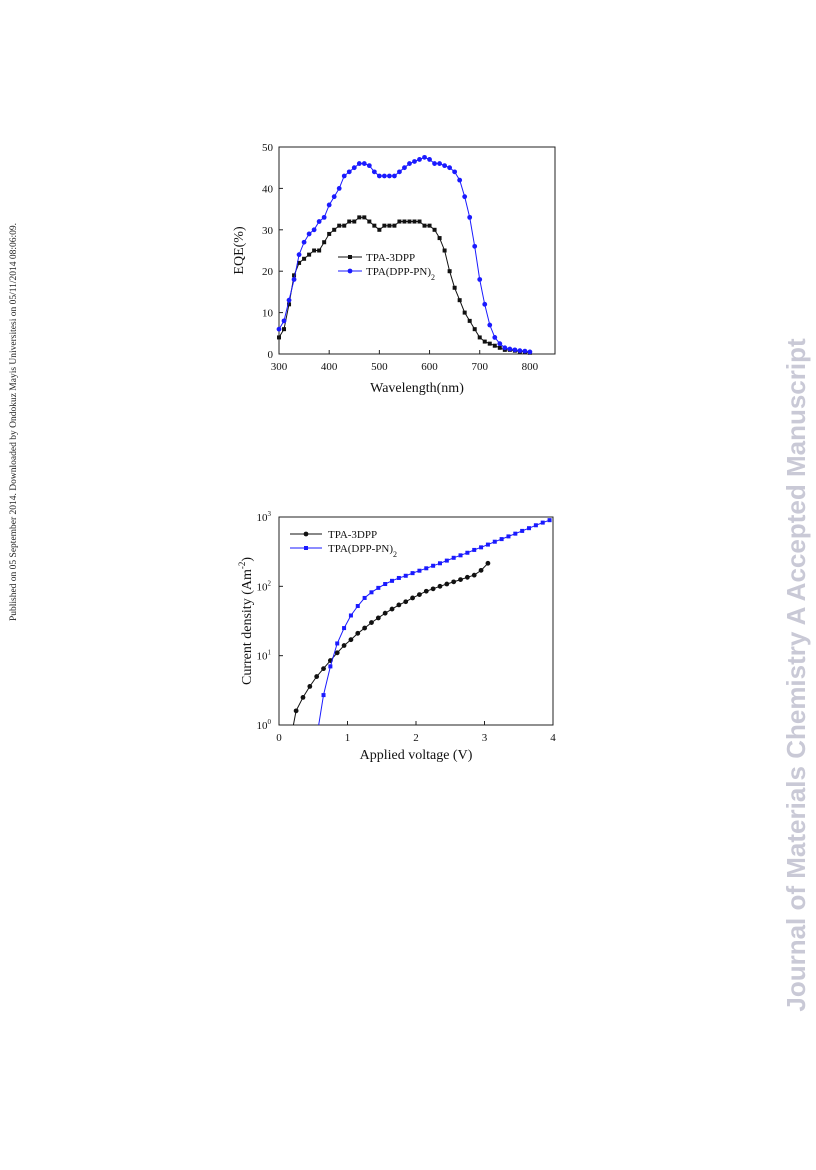 This screenshot has width=816, height=1170. What do you see at coordinates (268, 314) in the screenshot?
I see `eqe-y-tick-label: 10` at bounding box center [268, 314].